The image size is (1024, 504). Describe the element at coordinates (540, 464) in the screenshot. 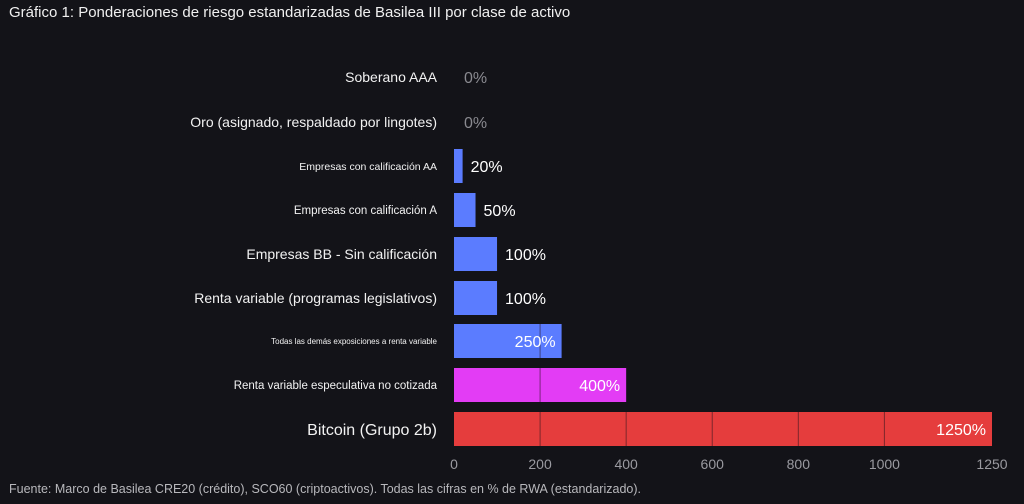

I see `x-tick-label: 200` at that location.